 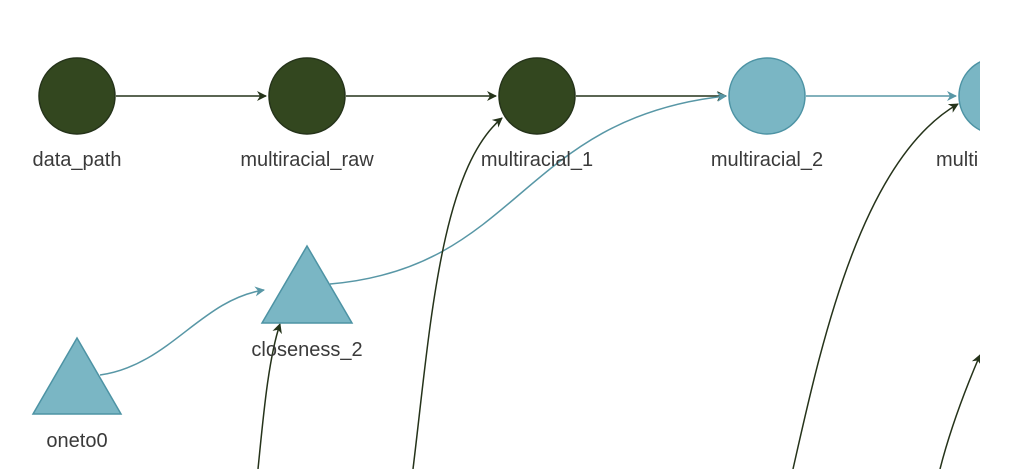 What do you see at coordinates (307, 160) in the screenshot?
I see `label-multiracial_raw: multiracial_raw` at bounding box center [307, 160].